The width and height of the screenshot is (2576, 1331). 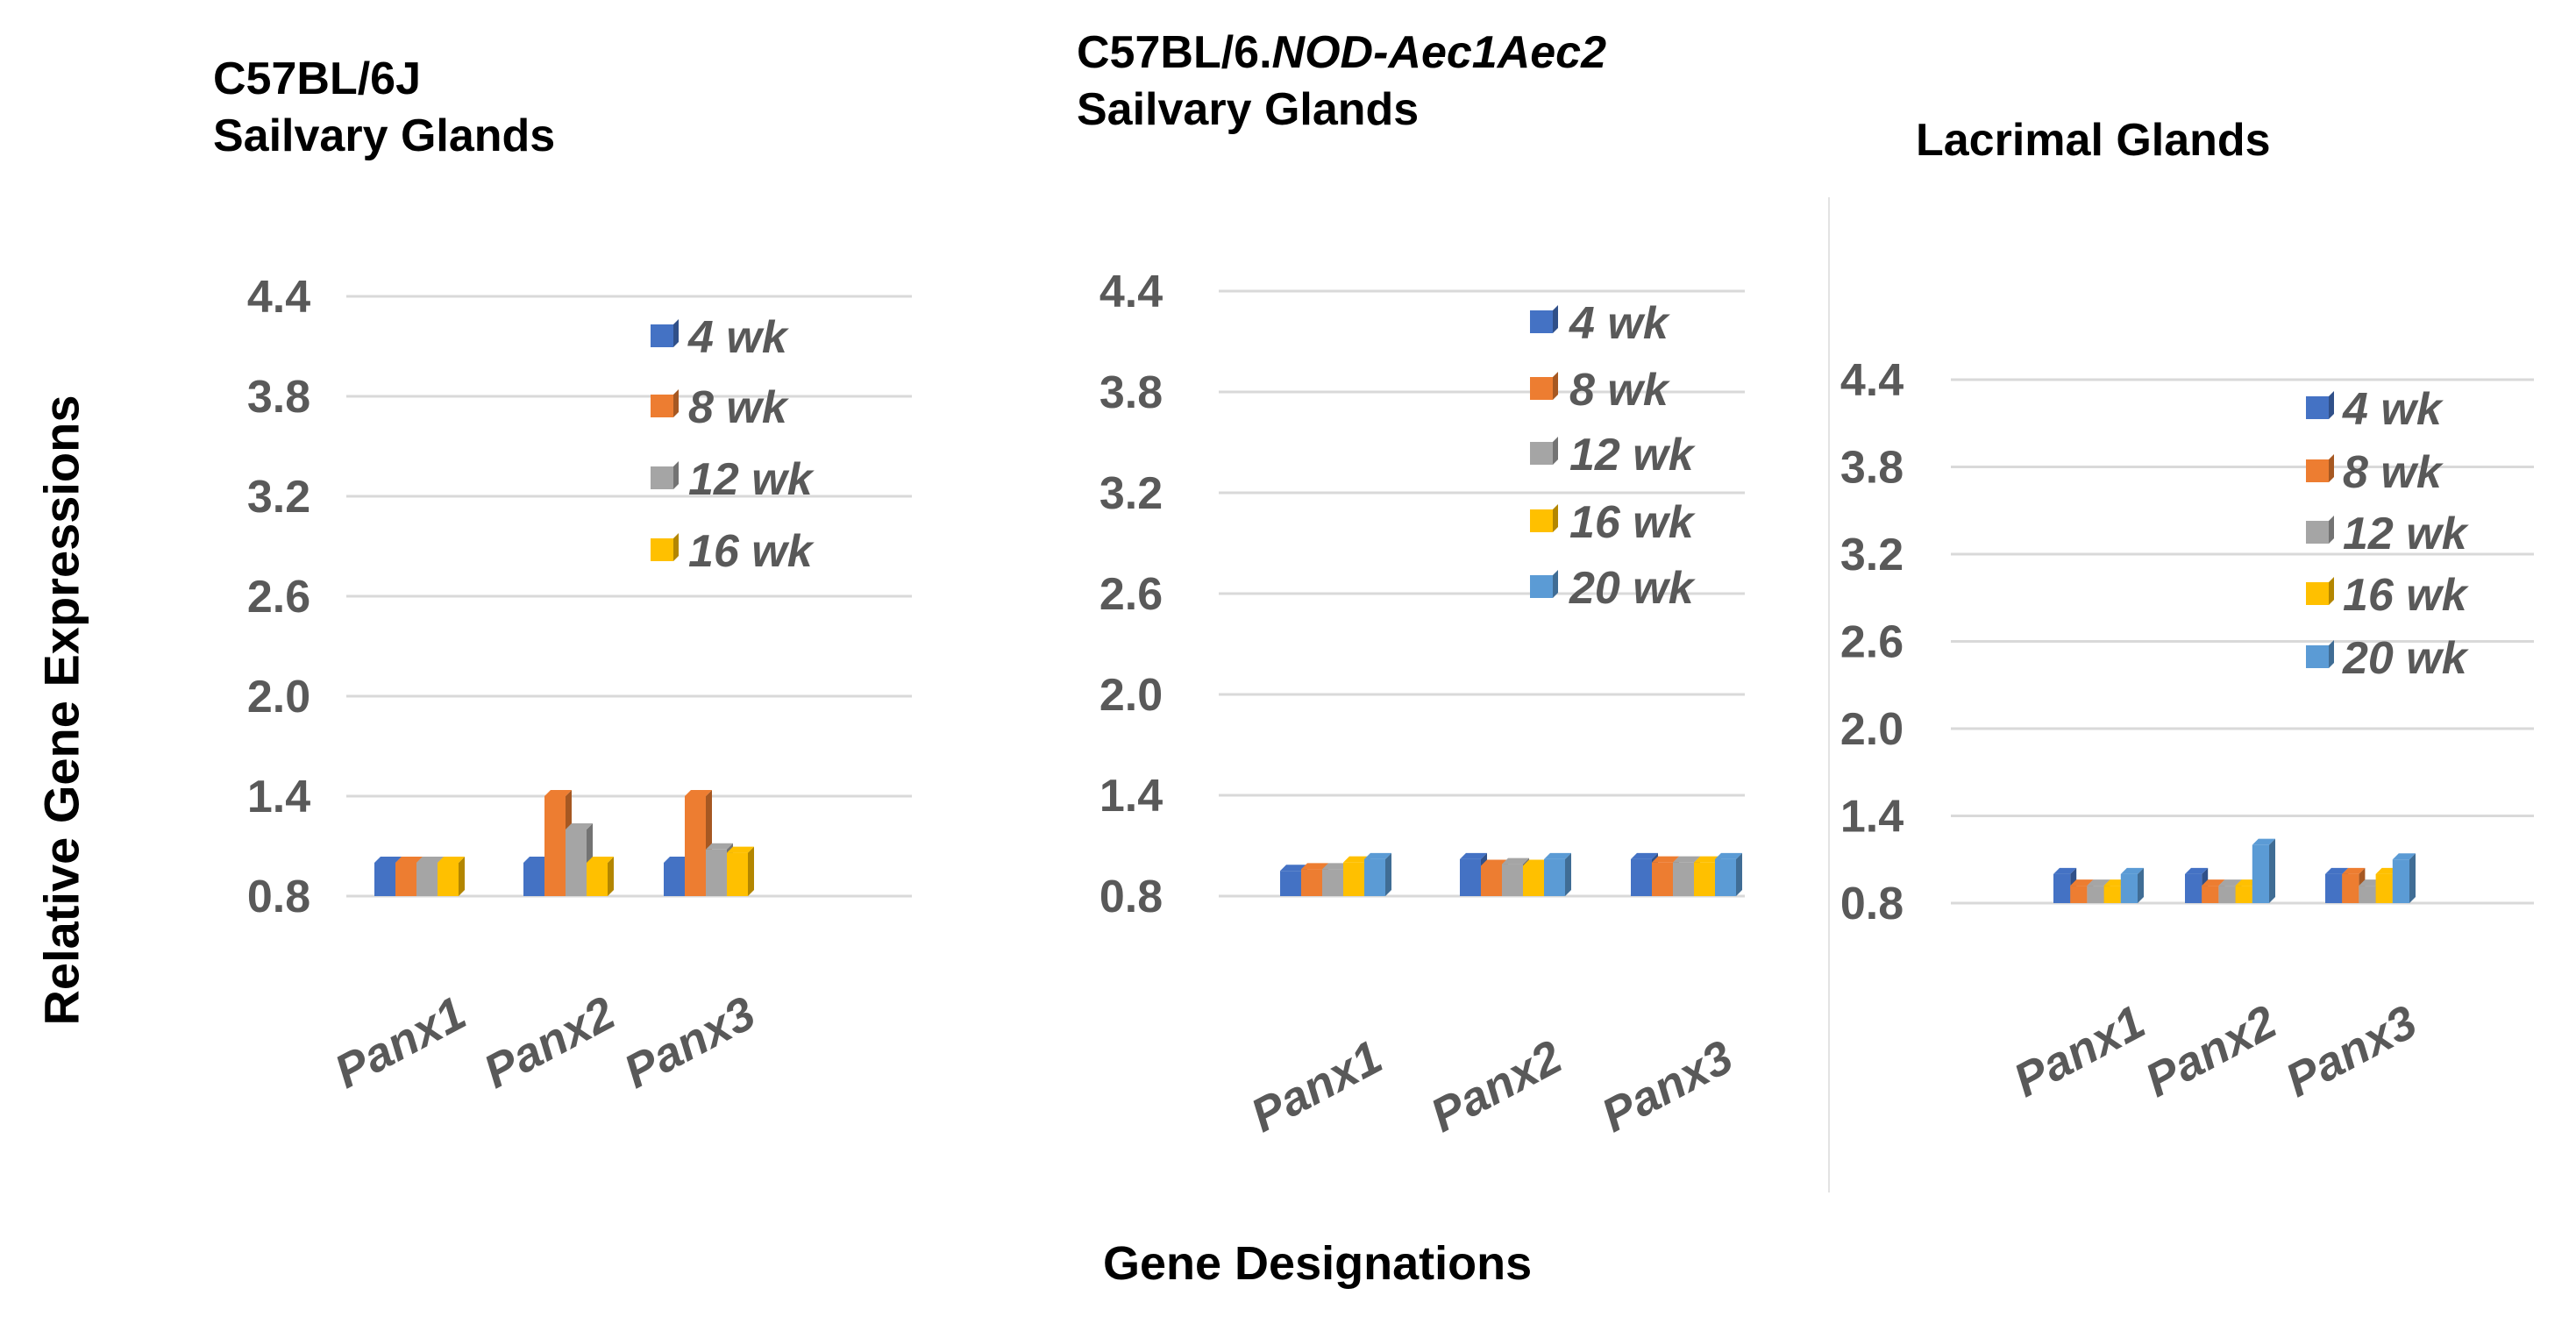 I want to click on title-segment: NOD-Aec1Aec2, so click(x=1439, y=52).